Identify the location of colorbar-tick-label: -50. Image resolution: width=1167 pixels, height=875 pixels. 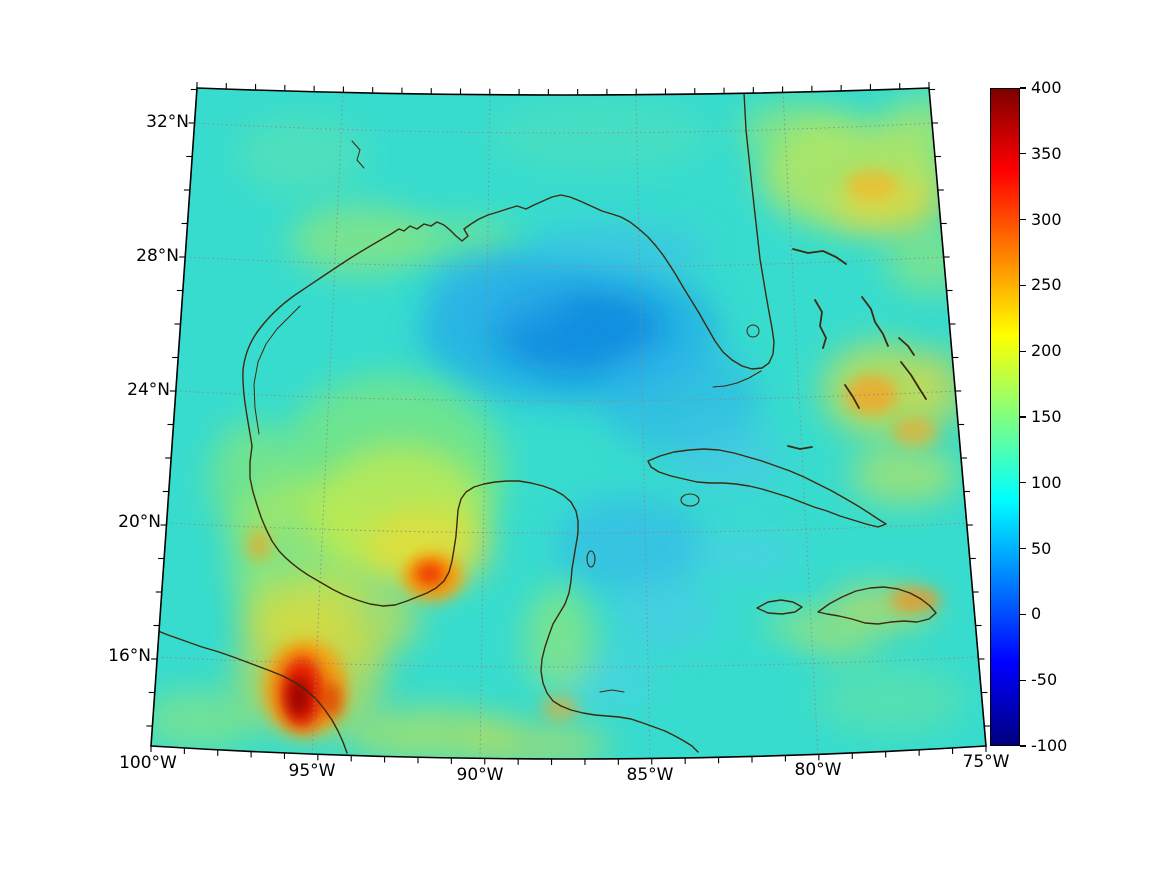
(1044, 679).